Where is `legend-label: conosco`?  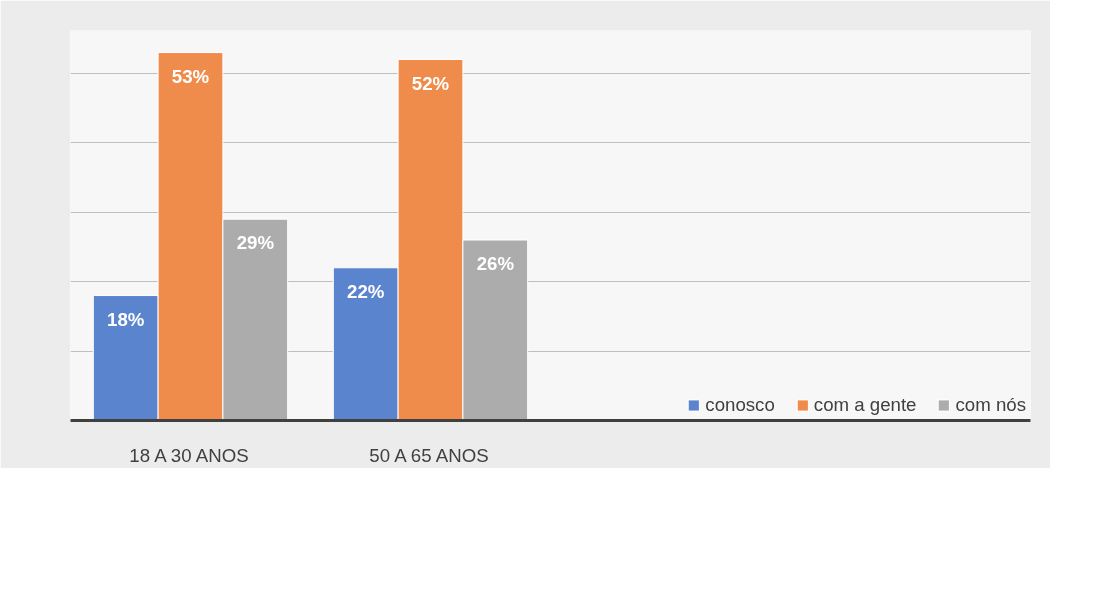
legend-label: conosco is located at coordinates (740, 405).